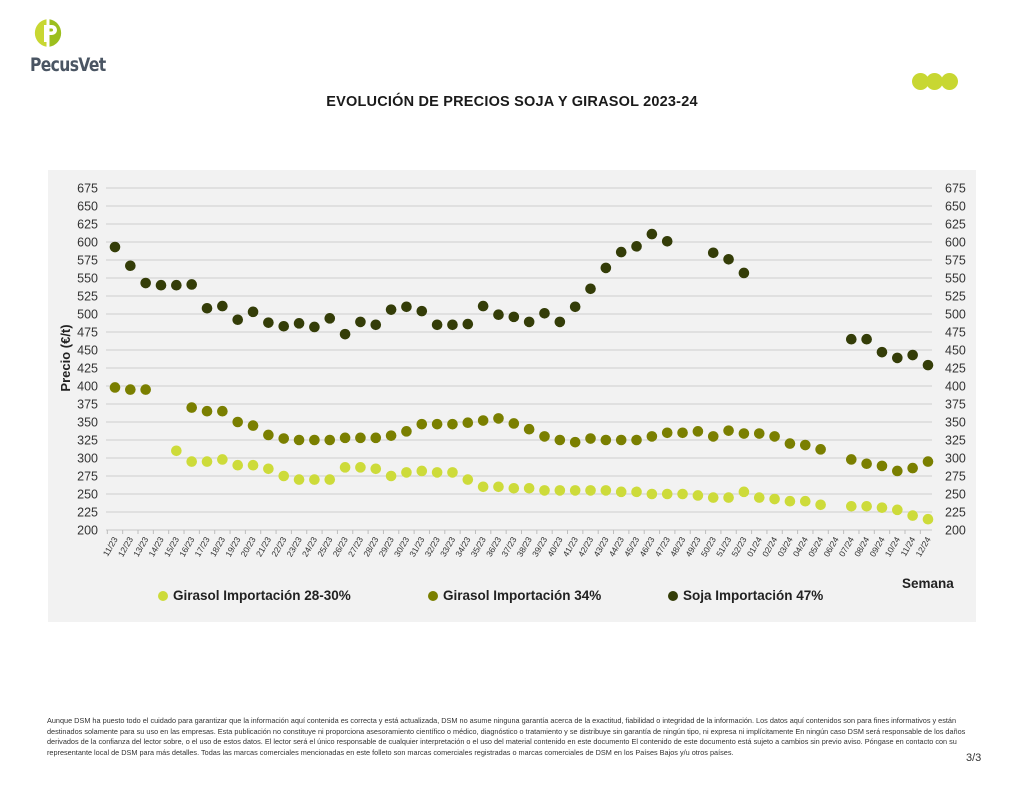 This screenshot has width=1024, height=791. Describe the element at coordinates (87, 279) in the screenshot. I see `y-tick-label-left: 550` at that location.